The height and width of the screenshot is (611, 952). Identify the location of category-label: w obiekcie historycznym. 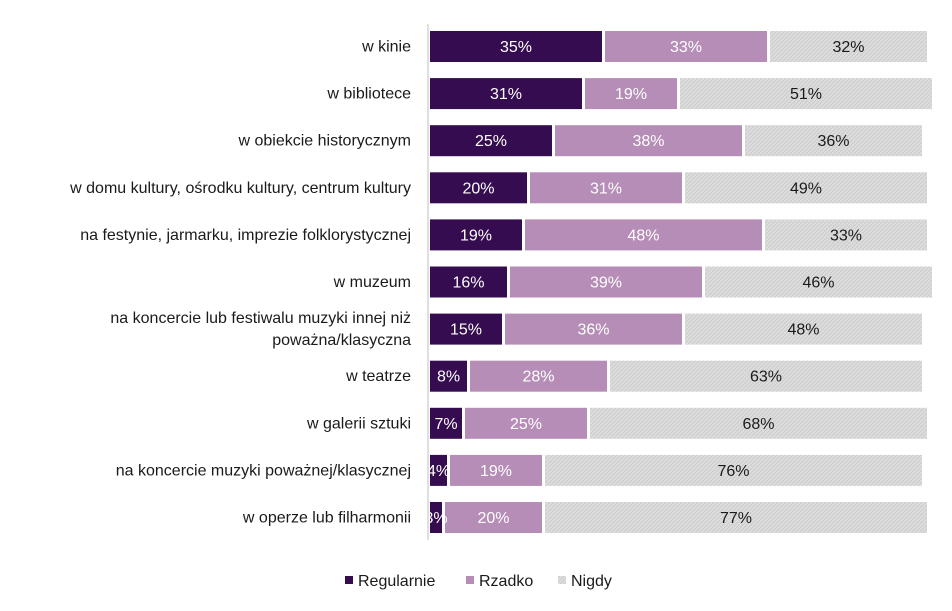
(325, 141).